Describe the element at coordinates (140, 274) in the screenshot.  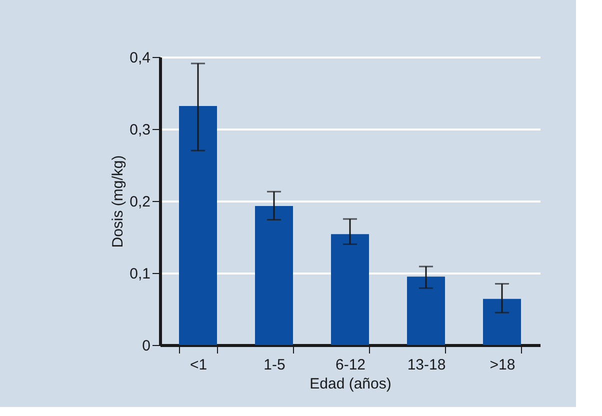
I see `y-tick-label: 0,1` at that location.